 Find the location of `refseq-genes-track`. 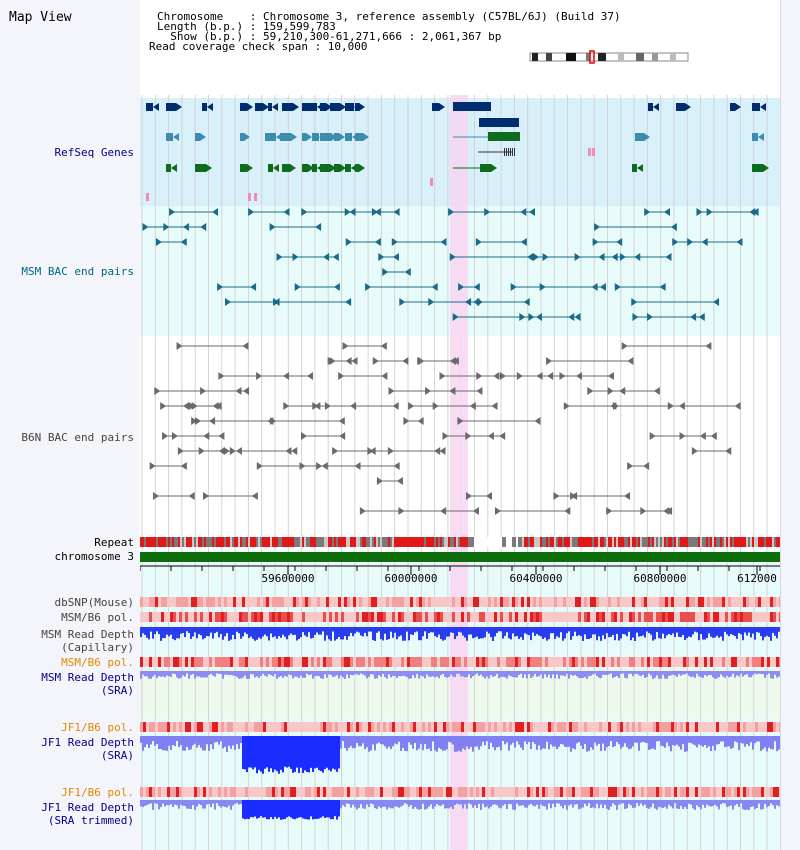

refseq-genes-track is located at coordinates (457, 151).